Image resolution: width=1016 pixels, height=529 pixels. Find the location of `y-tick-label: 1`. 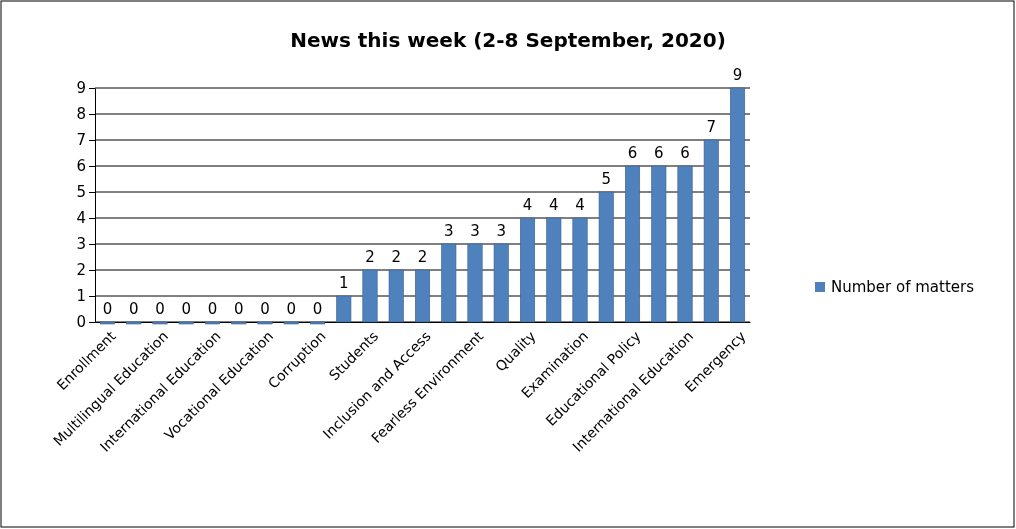

y-tick-label: 1 is located at coordinates (81, 296).